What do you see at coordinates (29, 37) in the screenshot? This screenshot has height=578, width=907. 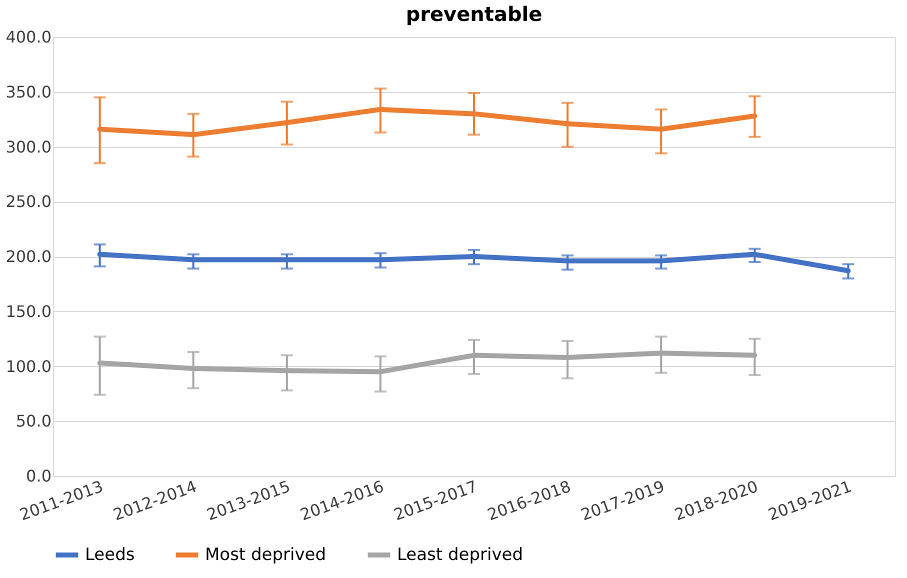 I see `y-tick-label: 400.0` at bounding box center [29, 37].